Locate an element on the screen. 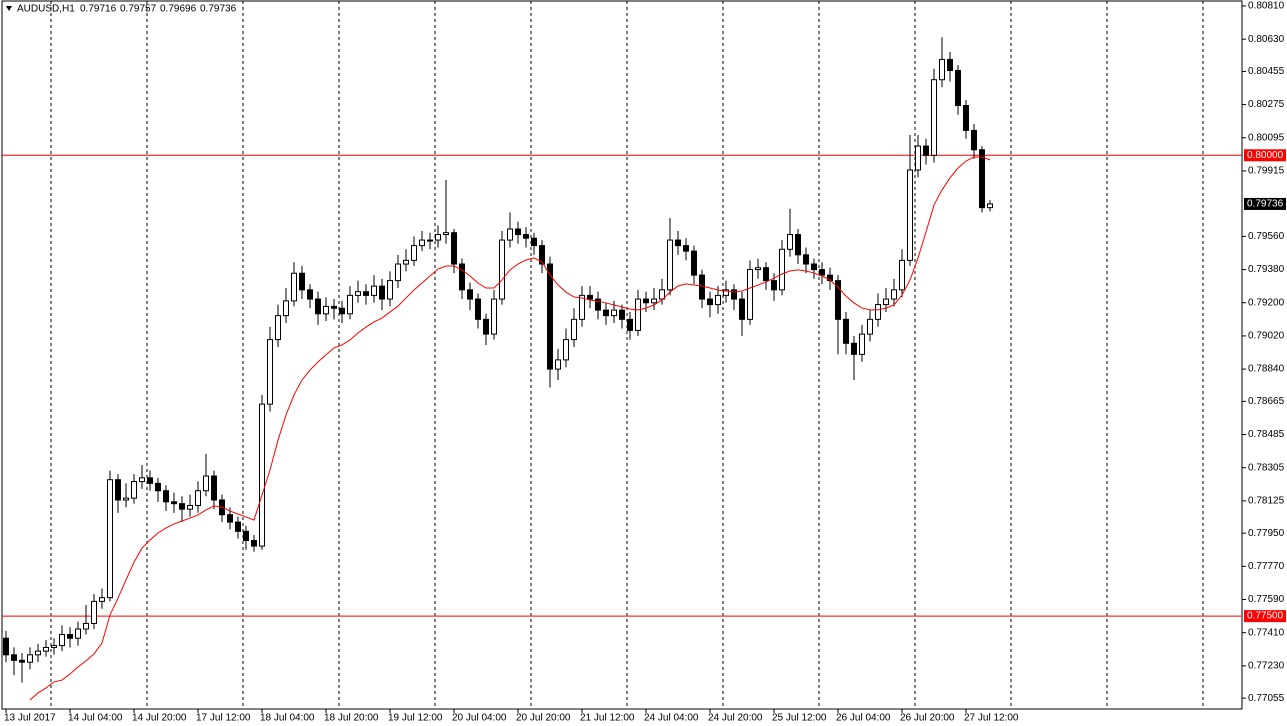  y-tick-label: 0.79380 is located at coordinates (1266, 269).